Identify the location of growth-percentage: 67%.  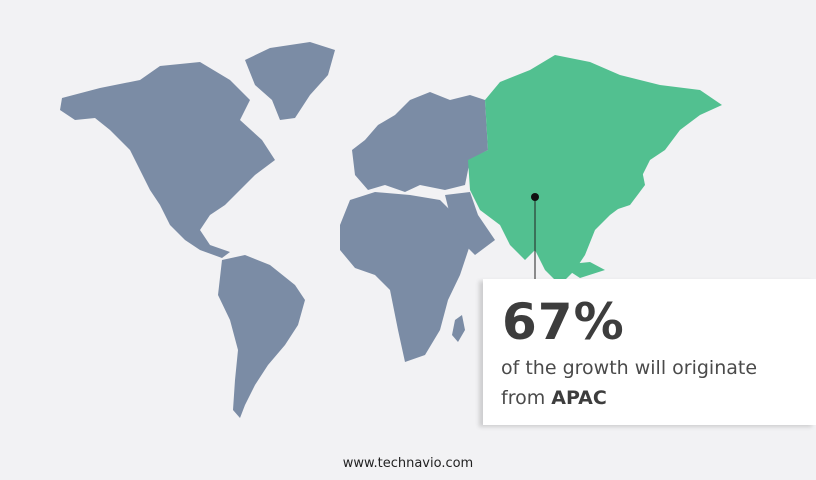
(563, 322).